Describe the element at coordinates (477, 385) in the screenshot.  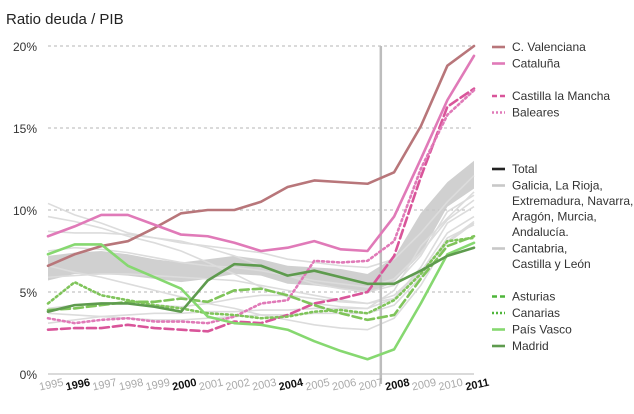
I see `x-tick-label: 2011` at that location.